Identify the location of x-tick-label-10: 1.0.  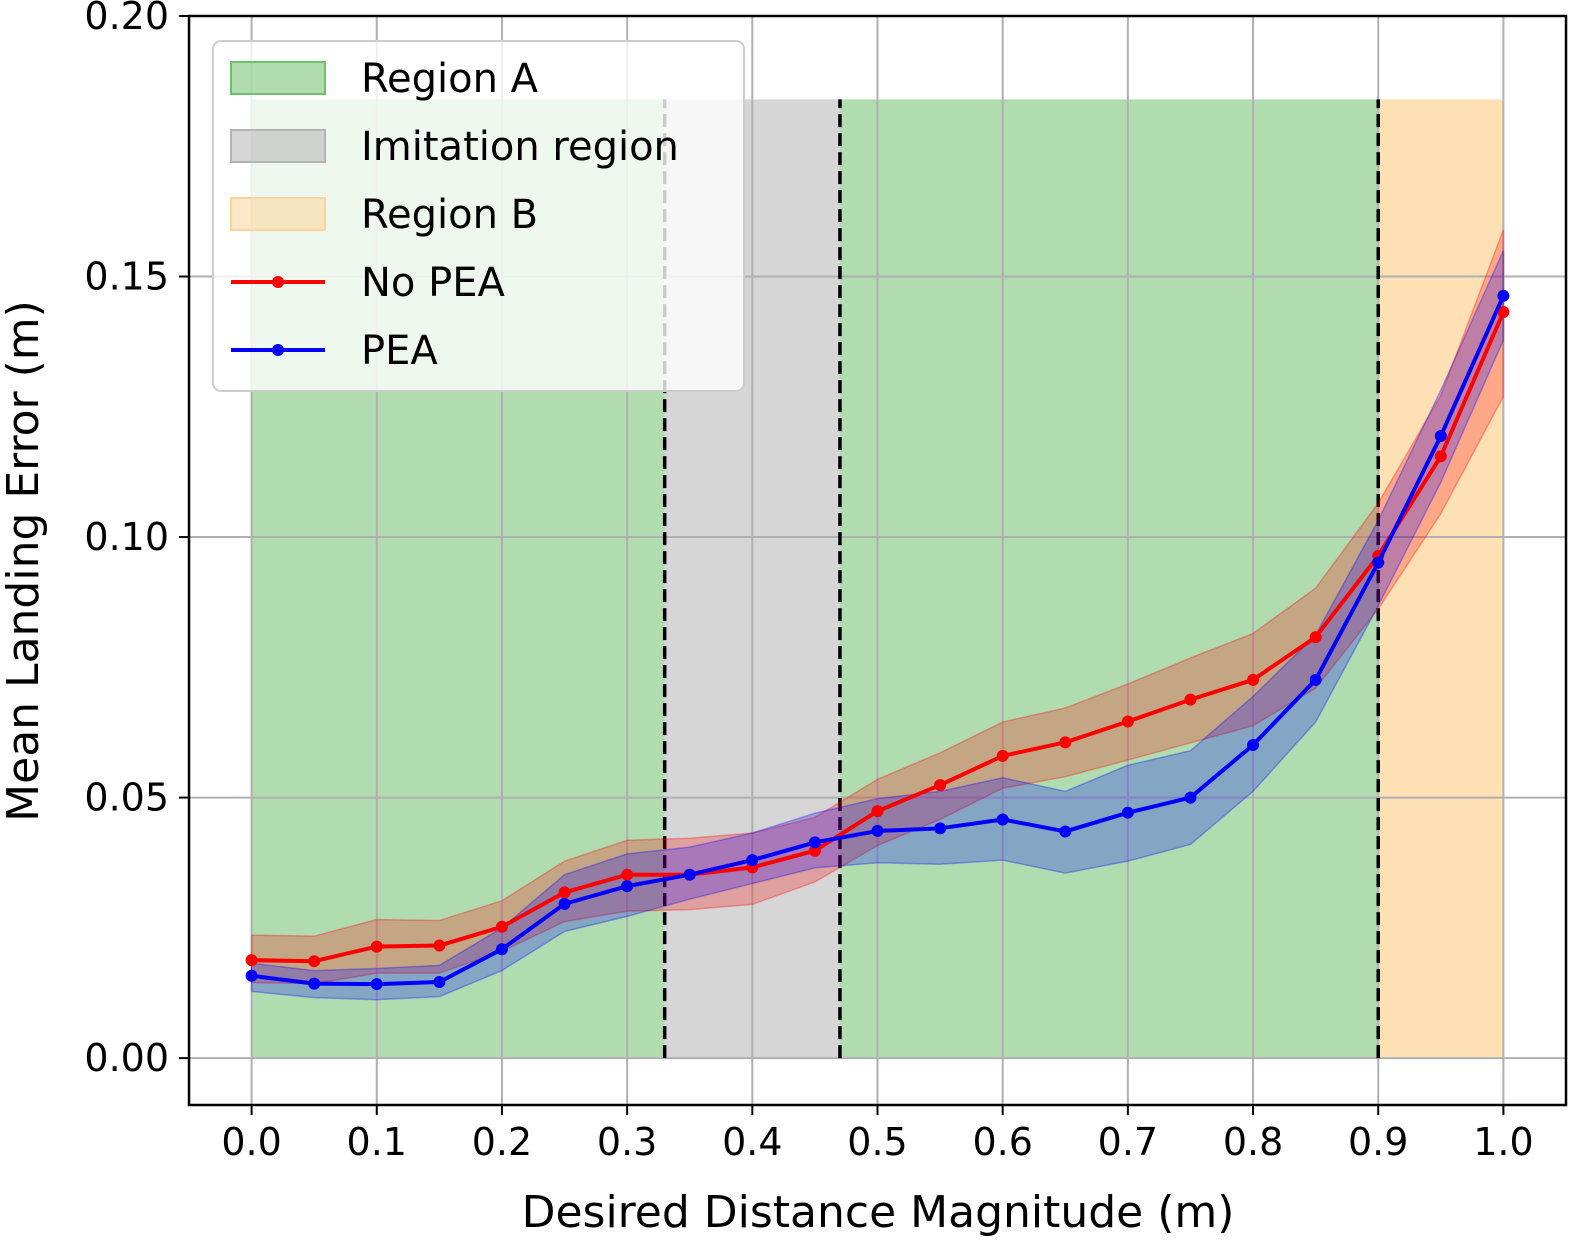
(1503, 1142).